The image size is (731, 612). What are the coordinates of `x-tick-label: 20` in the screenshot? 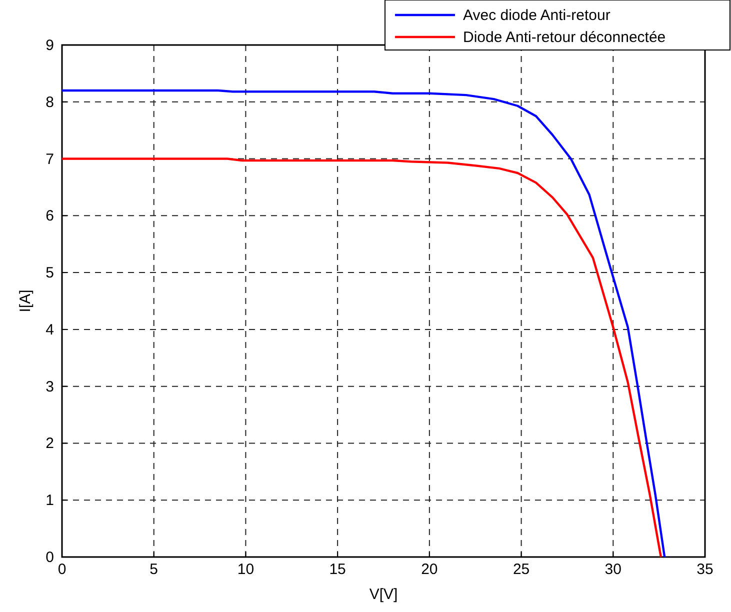 It's located at (429, 569).